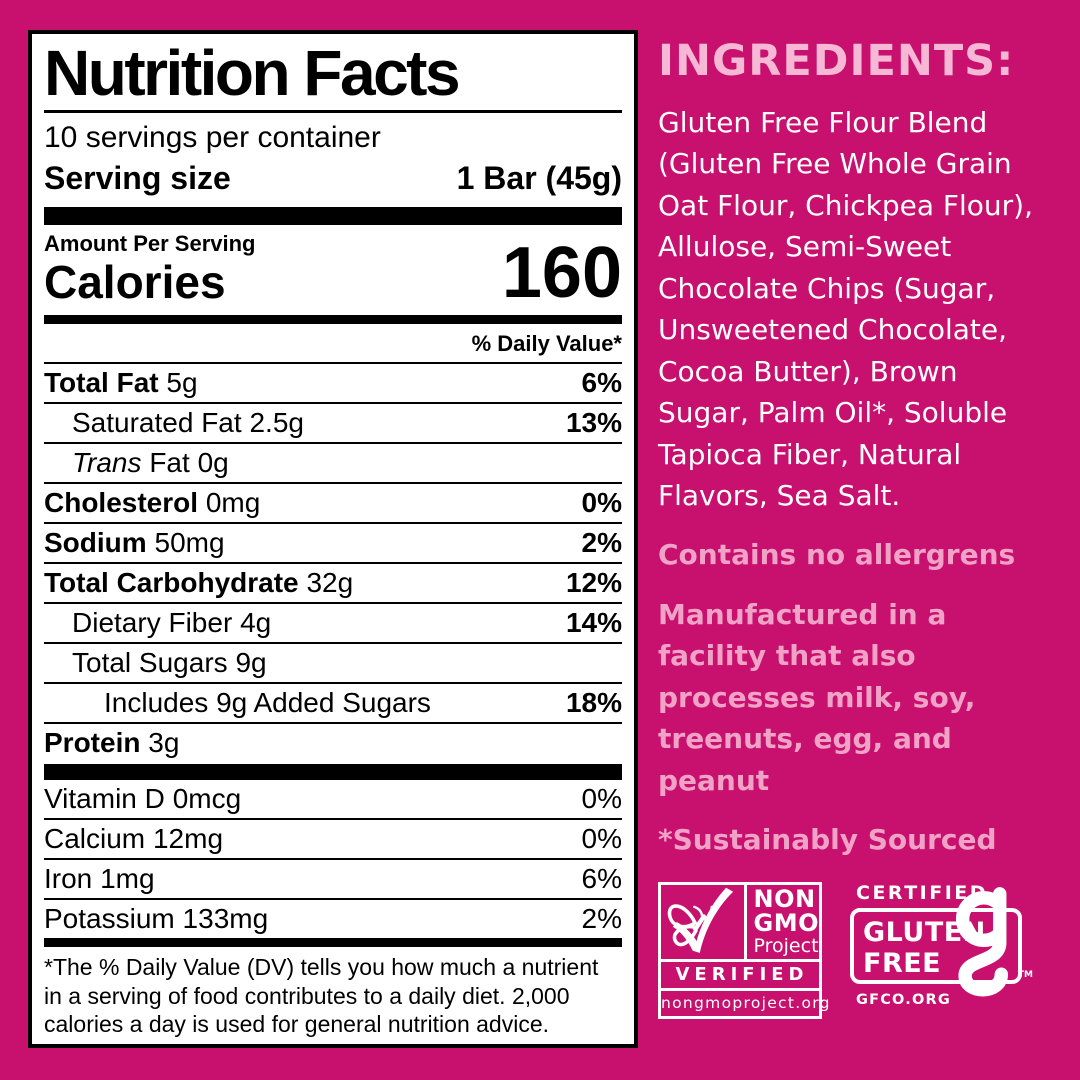 This screenshot has width=1080, height=1080. Describe the element at coordinates (827, 839) in the screenshot. I see `sustainability-note: *Sustainably Sourced` at that location.